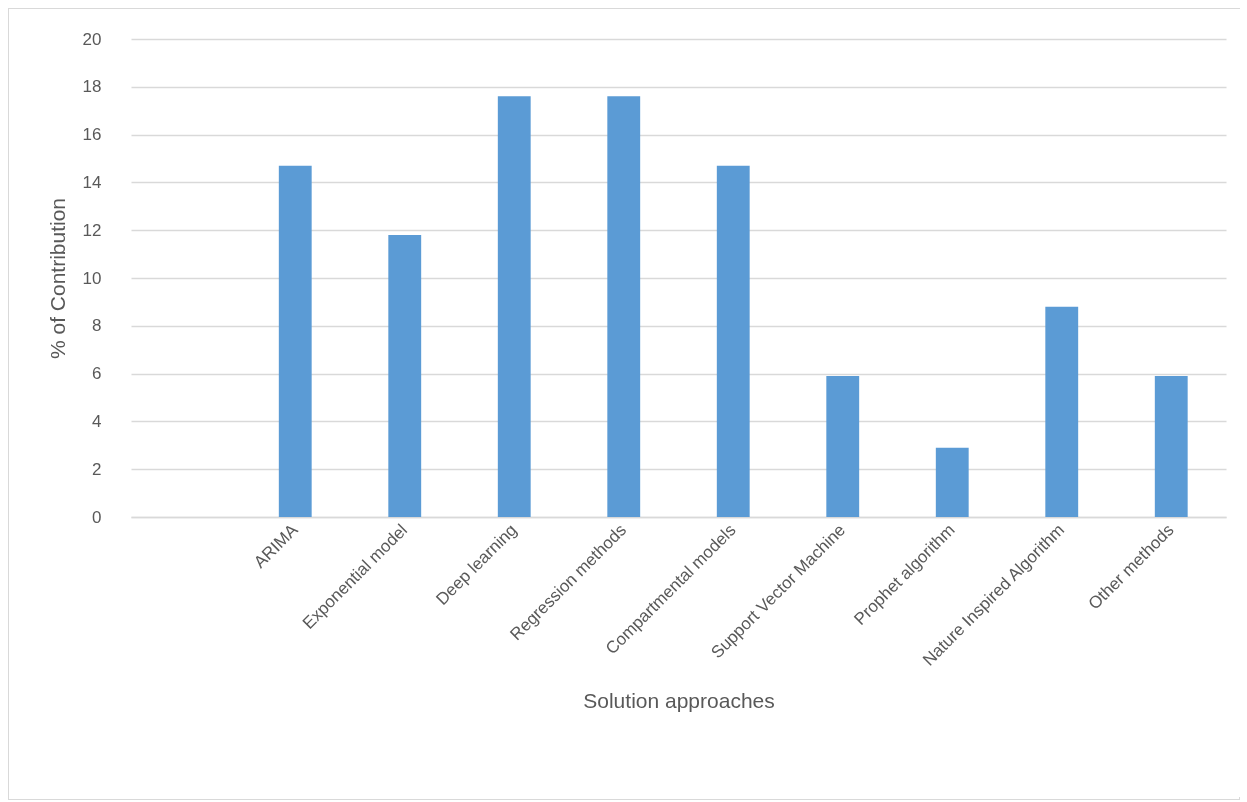 This screenshot has height=802, width=1247. What do you see at coordinates (92, 182) in the screenshot?
I see `y-tick-label: 14` at bounding box center [92, 182].